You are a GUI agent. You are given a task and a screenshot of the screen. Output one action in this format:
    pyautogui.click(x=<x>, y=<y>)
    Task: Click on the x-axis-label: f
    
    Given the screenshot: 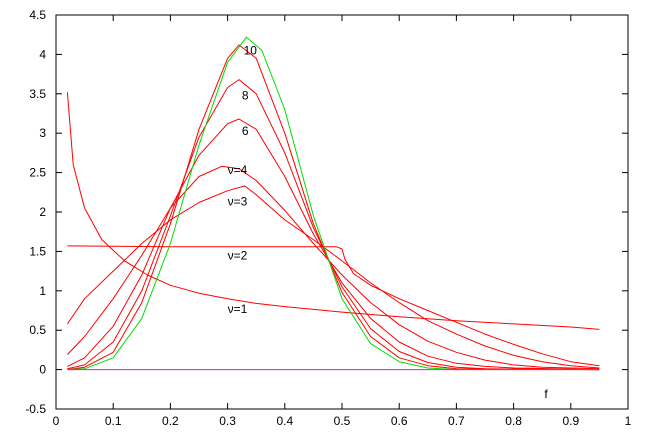 What is the action you would take?
    pyautogui.click(x=546, y=394)
    